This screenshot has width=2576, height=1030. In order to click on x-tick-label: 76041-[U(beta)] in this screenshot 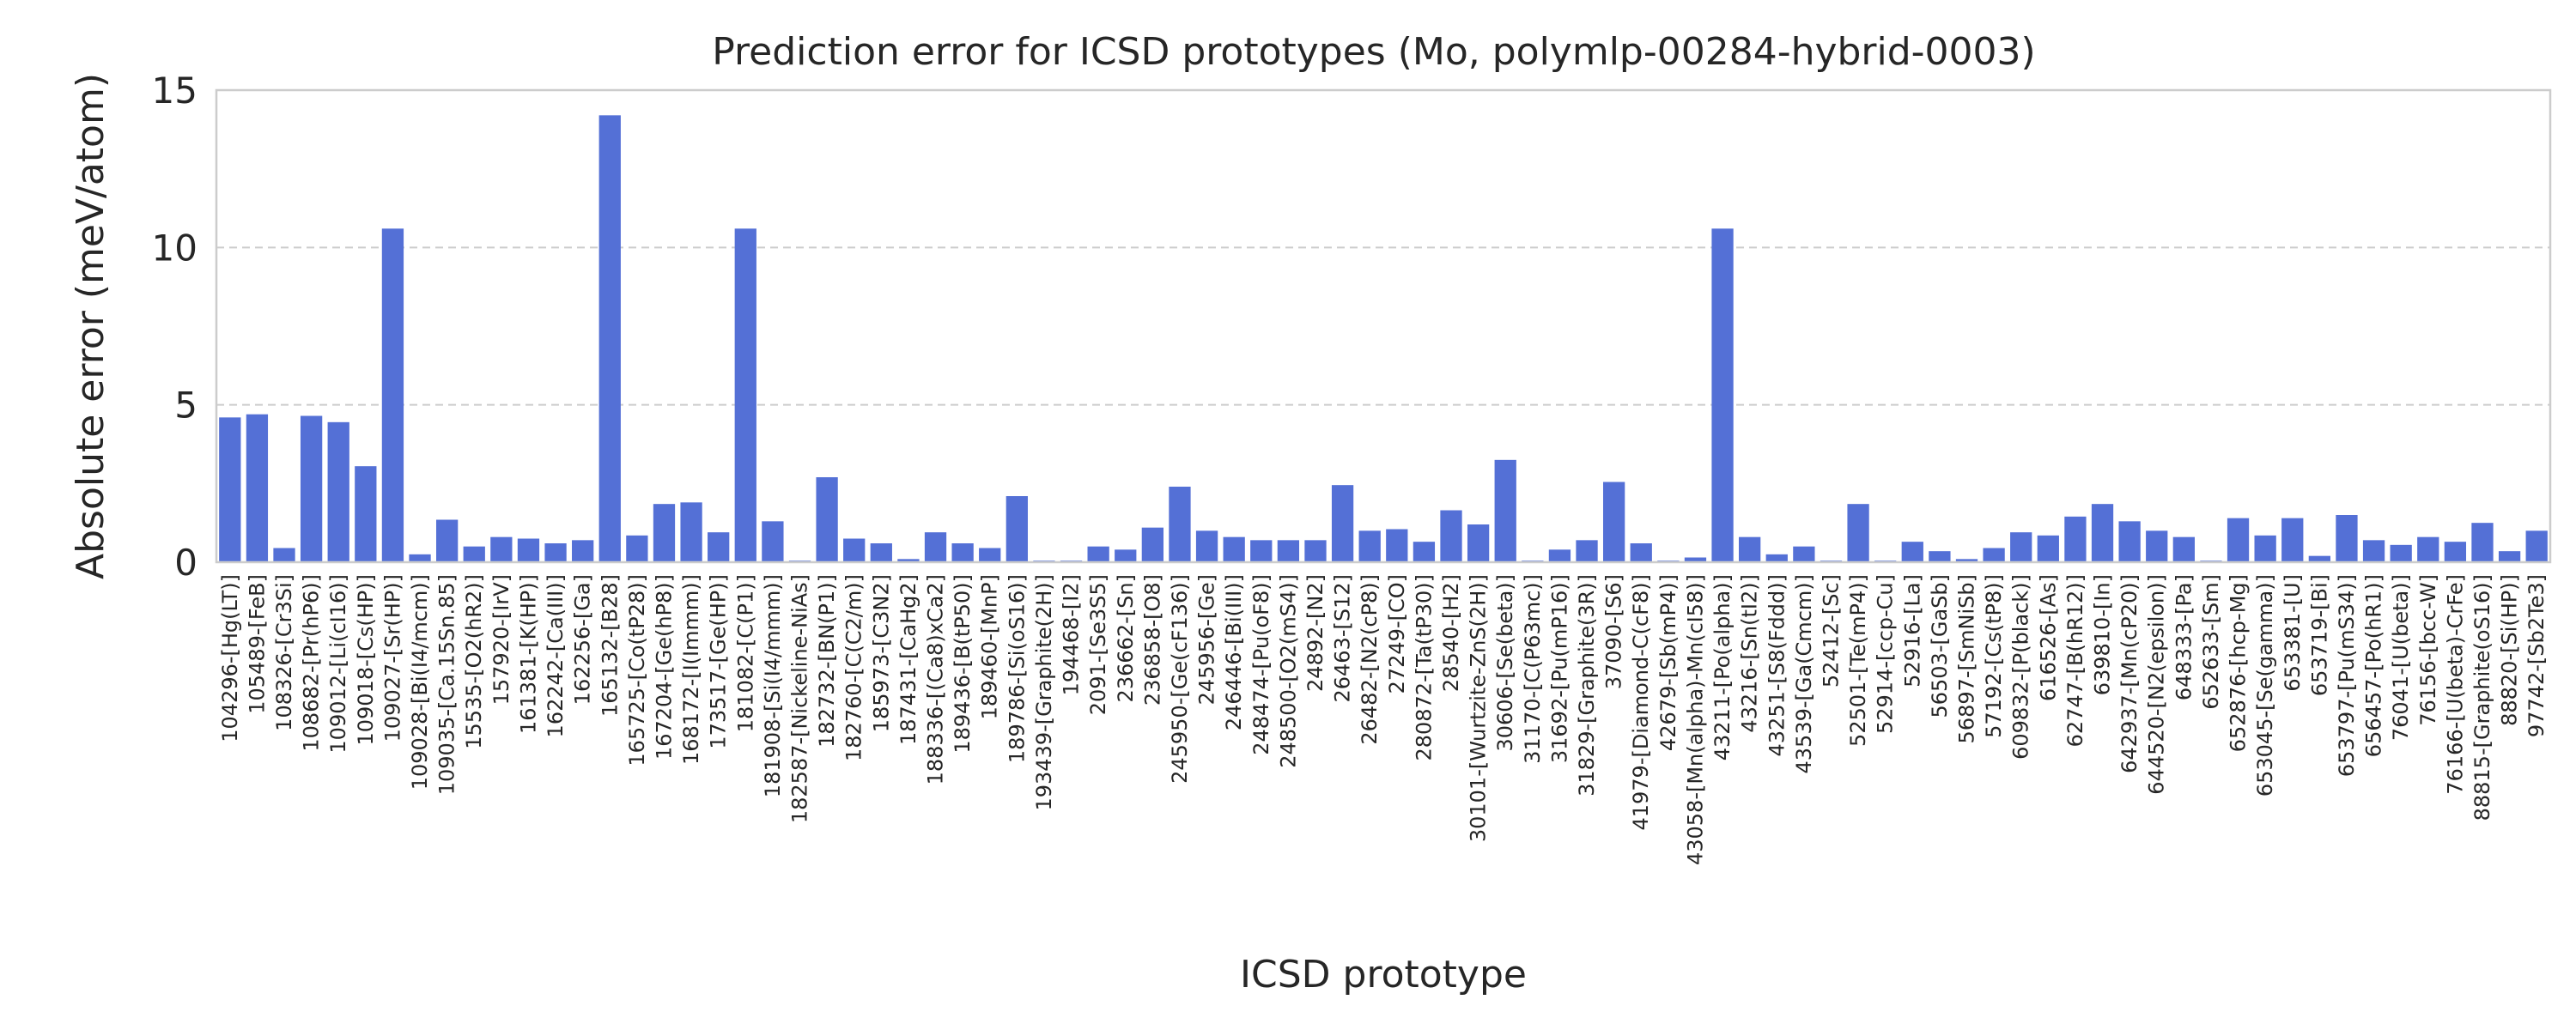, I will do `click(2401, 657)`.